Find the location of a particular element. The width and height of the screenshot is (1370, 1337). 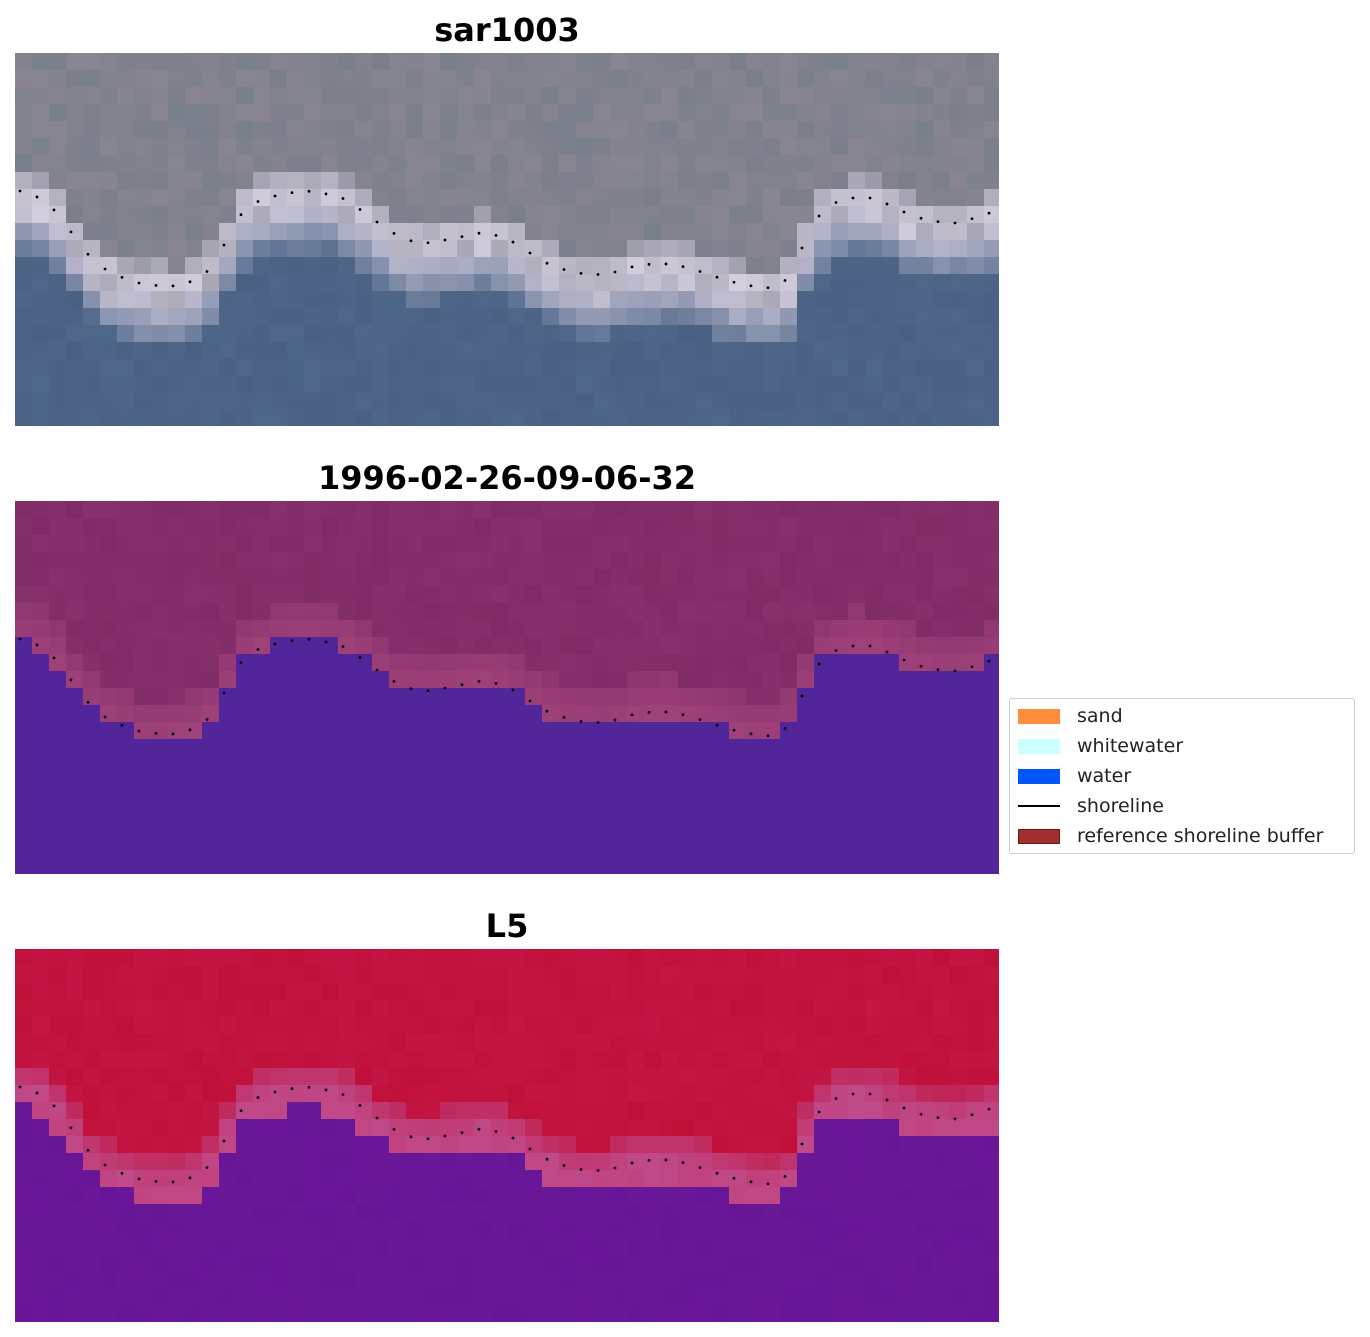

sand-swatch is located at coordinates (1039, 716).